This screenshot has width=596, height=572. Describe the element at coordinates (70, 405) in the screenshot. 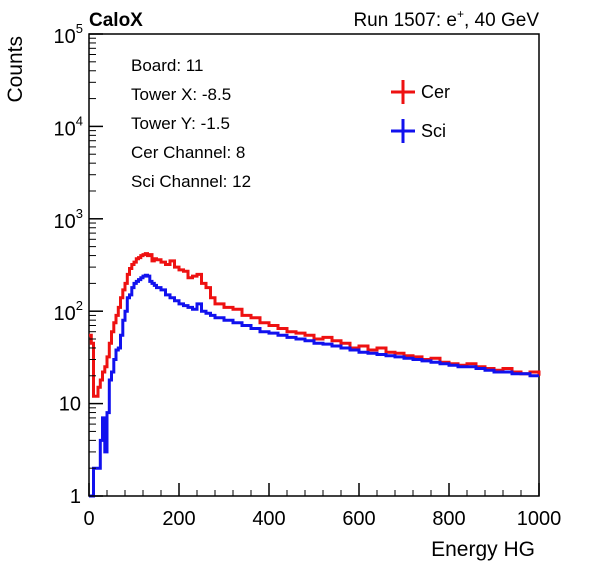

I see `y-tick-label: 10` at that location.